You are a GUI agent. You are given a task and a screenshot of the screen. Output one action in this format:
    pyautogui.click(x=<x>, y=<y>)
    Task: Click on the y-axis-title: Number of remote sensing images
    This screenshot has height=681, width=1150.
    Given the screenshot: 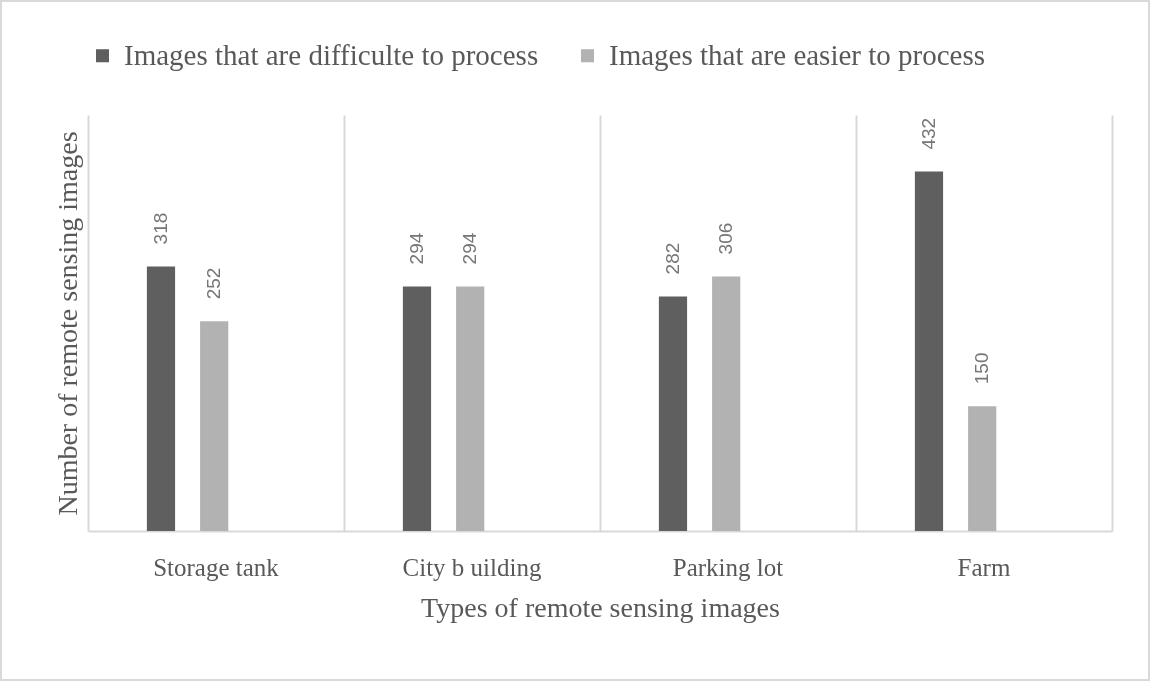 What is the action you would take?
    pyautogui.click(x=67, y=323)
    